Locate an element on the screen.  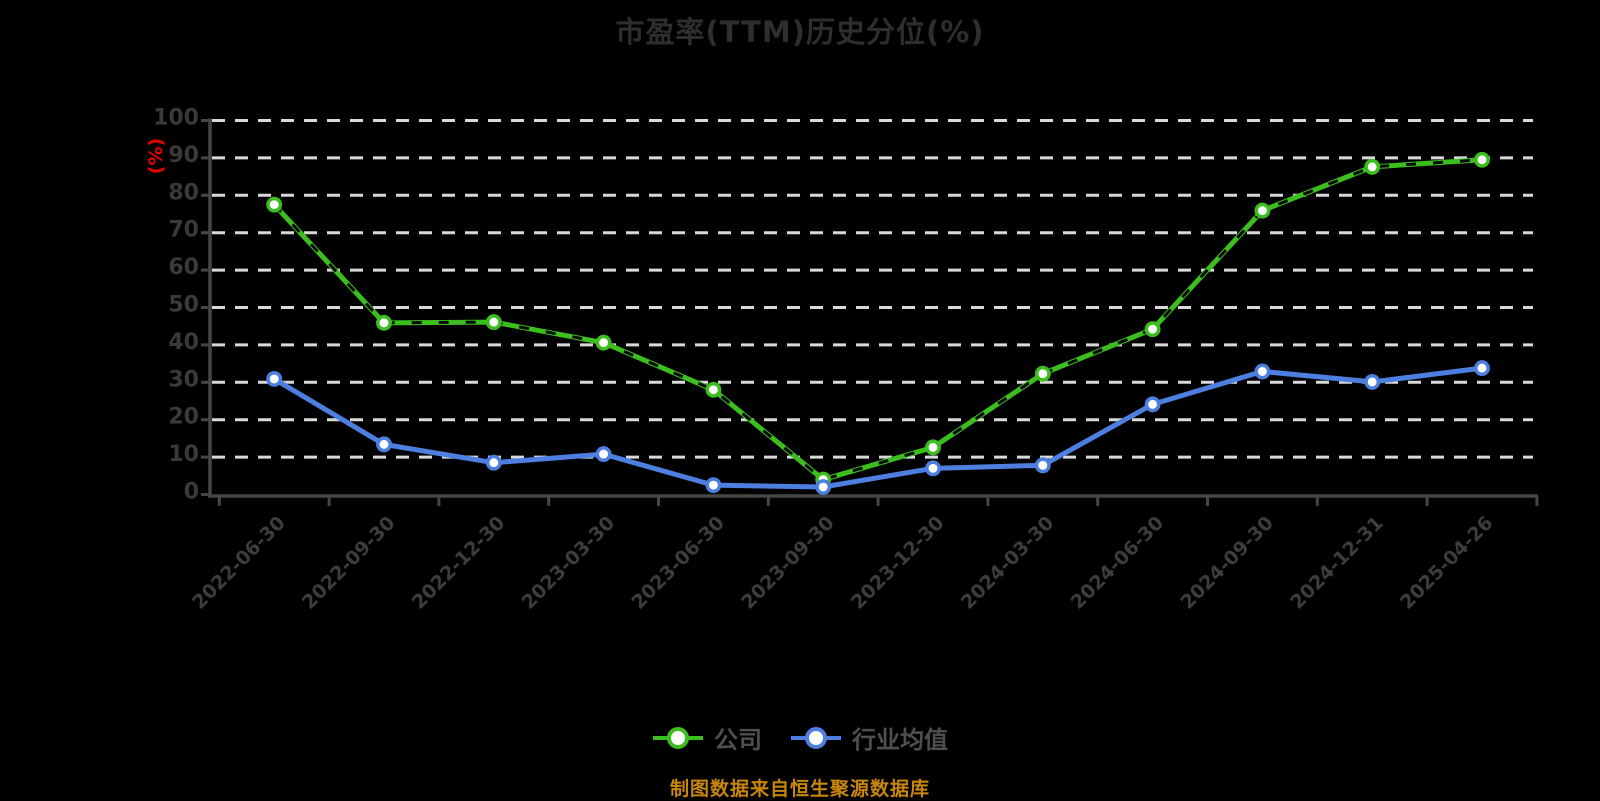
x-axis-tick-label: 2022-12-30 is located at coordinates (459, 563).